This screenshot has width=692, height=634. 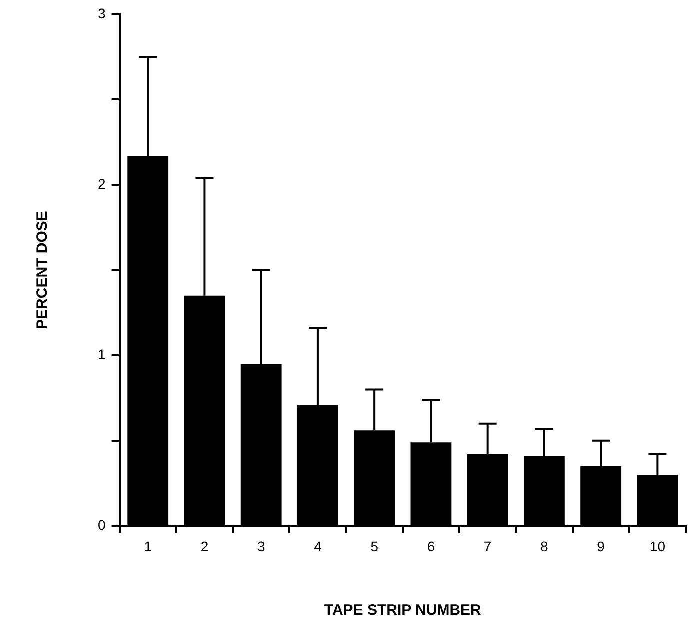 What do you see at coordinates (148, 546) in the screenshot?
I see `x-tick-label: 1` at bounding box center [148, 546].